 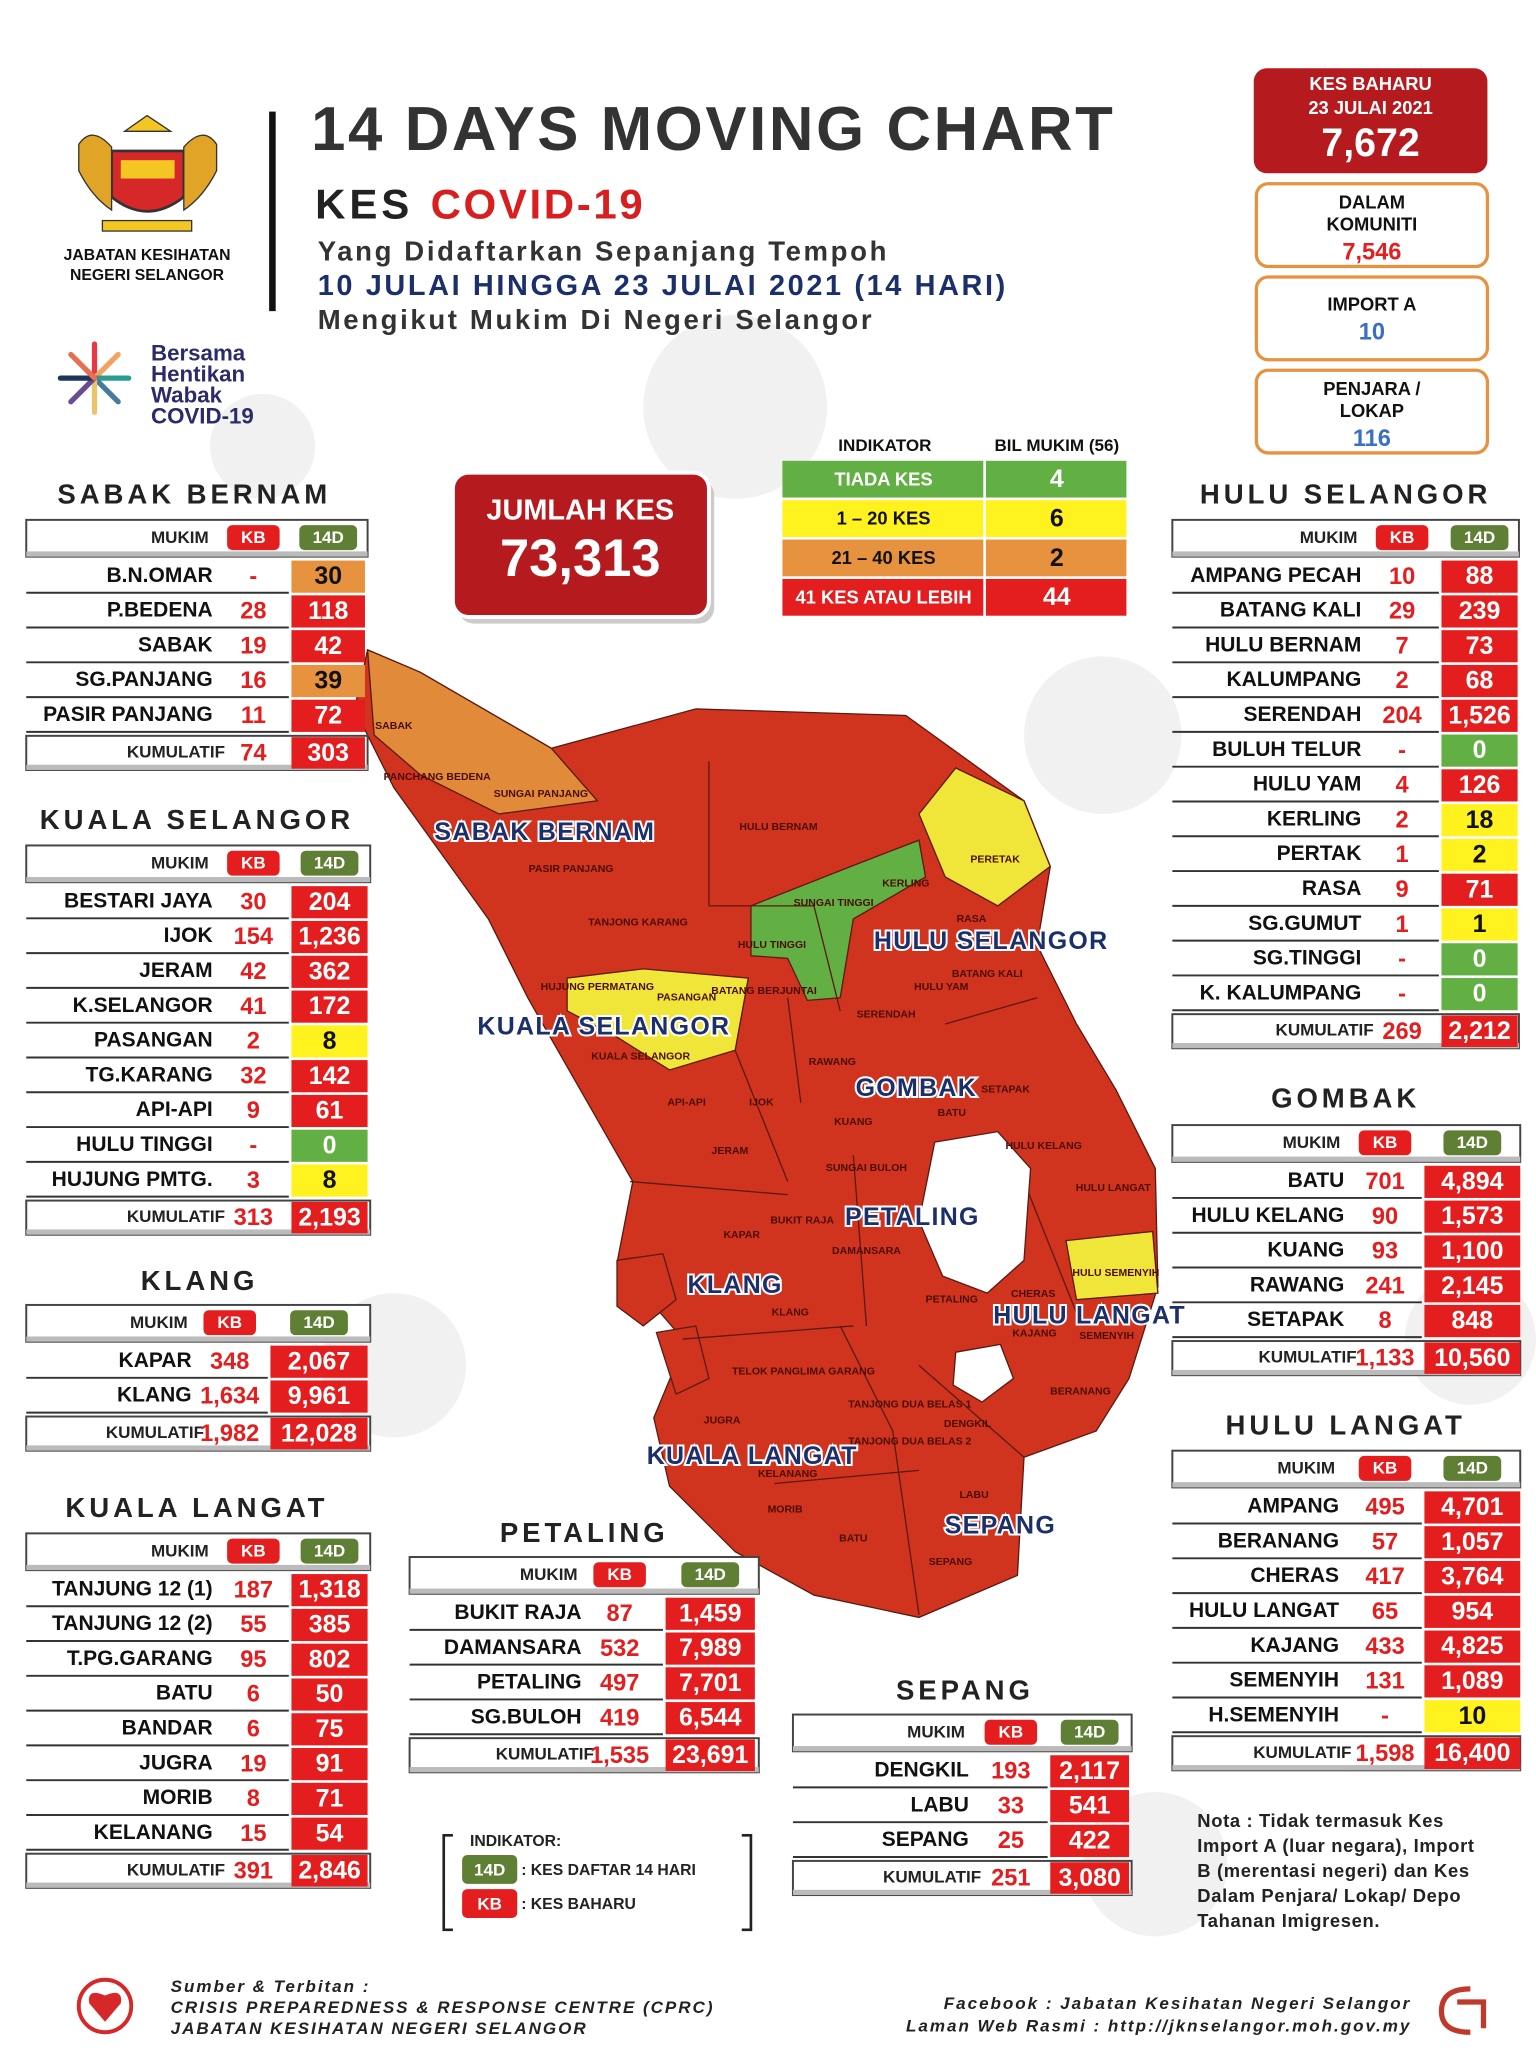 I want to click on map-district-label: HULU LANGAT, so click(x=1089, y=1315).